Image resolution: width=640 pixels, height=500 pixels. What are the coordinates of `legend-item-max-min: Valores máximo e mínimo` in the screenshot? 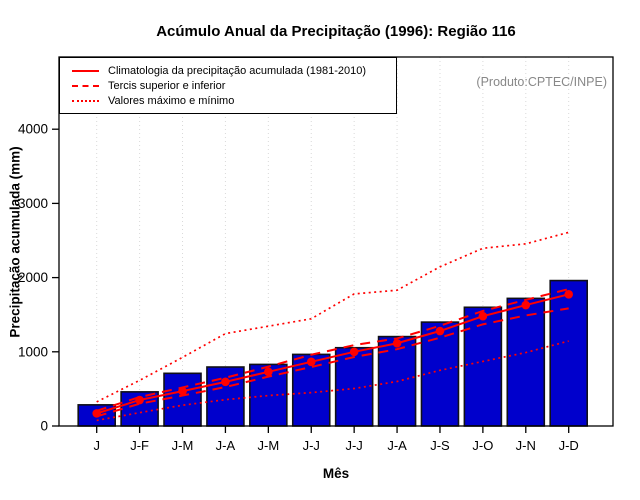 It's located at (234, 100).